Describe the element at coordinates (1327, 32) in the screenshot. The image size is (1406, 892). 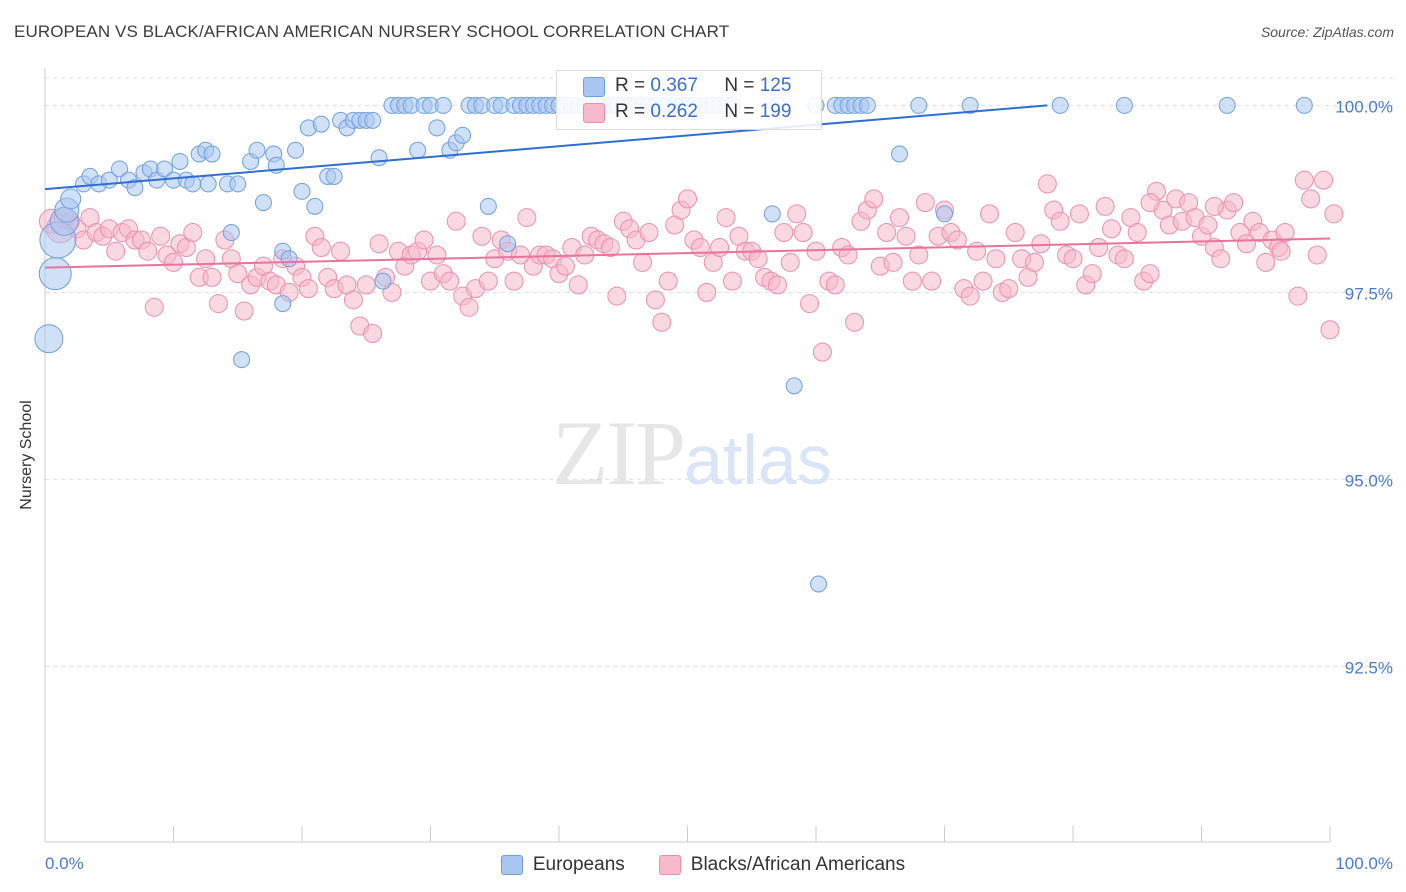
I see `source-label: Source: ZipAtlas.com` at that location.